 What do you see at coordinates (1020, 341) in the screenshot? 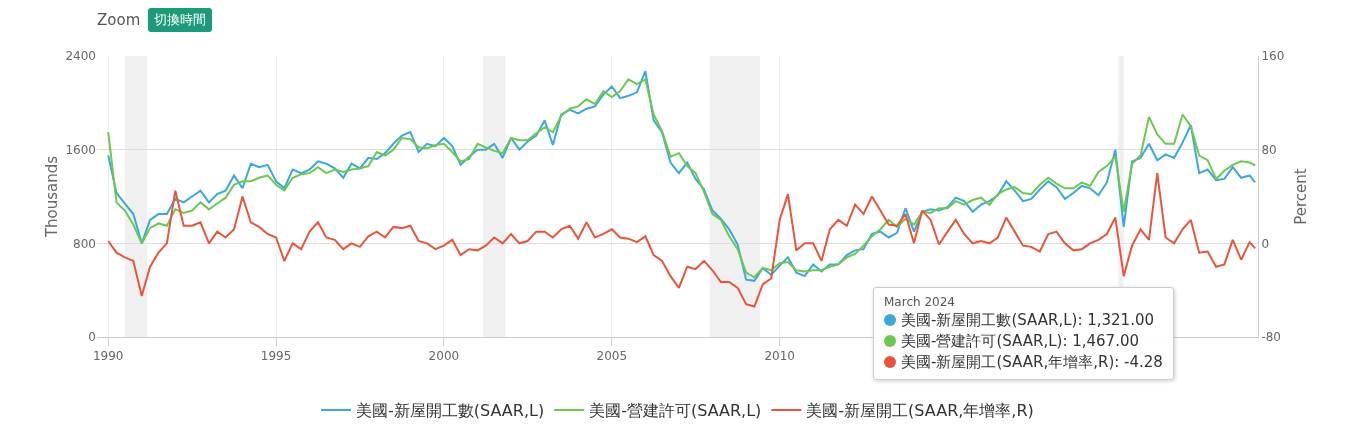
I see `annotation: 美國-營建許可(SAAR,L): 1,467.00` at bounding box center [1020, 341].